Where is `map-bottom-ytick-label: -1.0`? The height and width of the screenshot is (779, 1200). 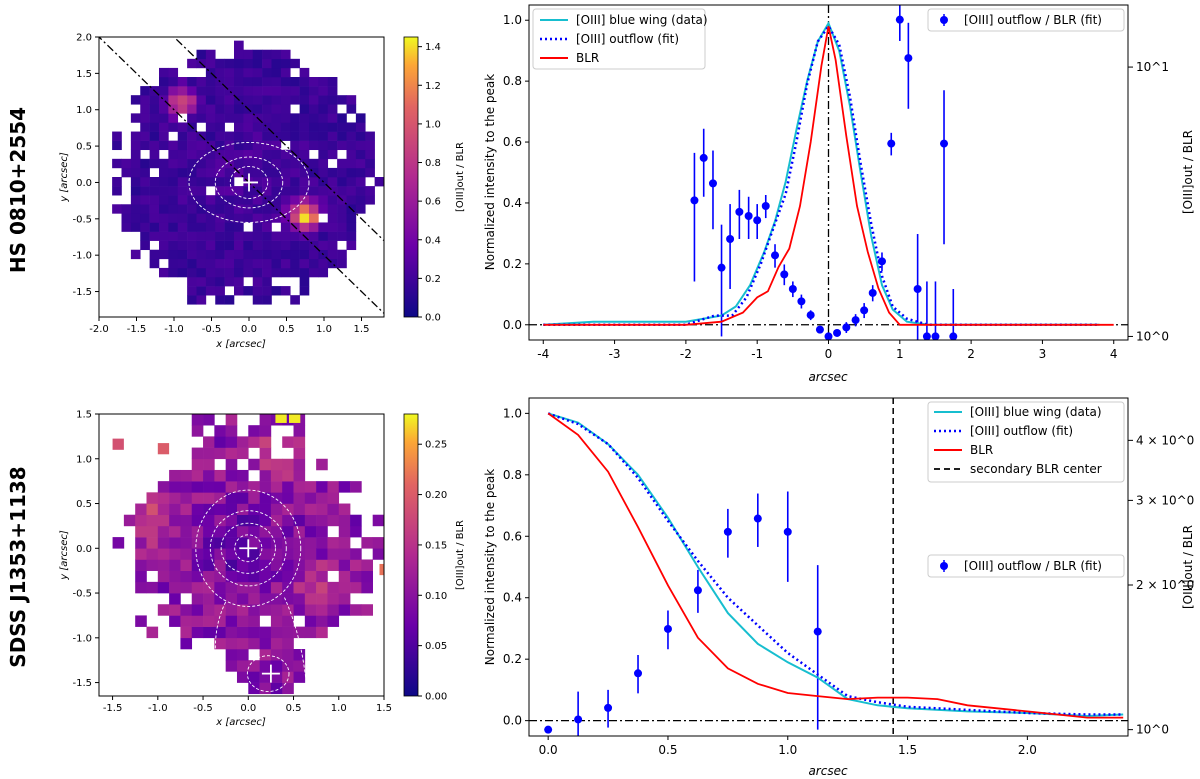
map-bottom-ytick-label: -1.0 is located at coordinates (82, 638).